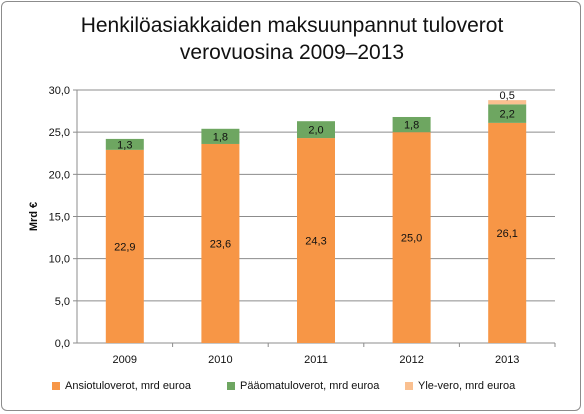 This screenshot has width=584, height=414. I want to click on y-tick-label: 0,0, so click(62, 344).